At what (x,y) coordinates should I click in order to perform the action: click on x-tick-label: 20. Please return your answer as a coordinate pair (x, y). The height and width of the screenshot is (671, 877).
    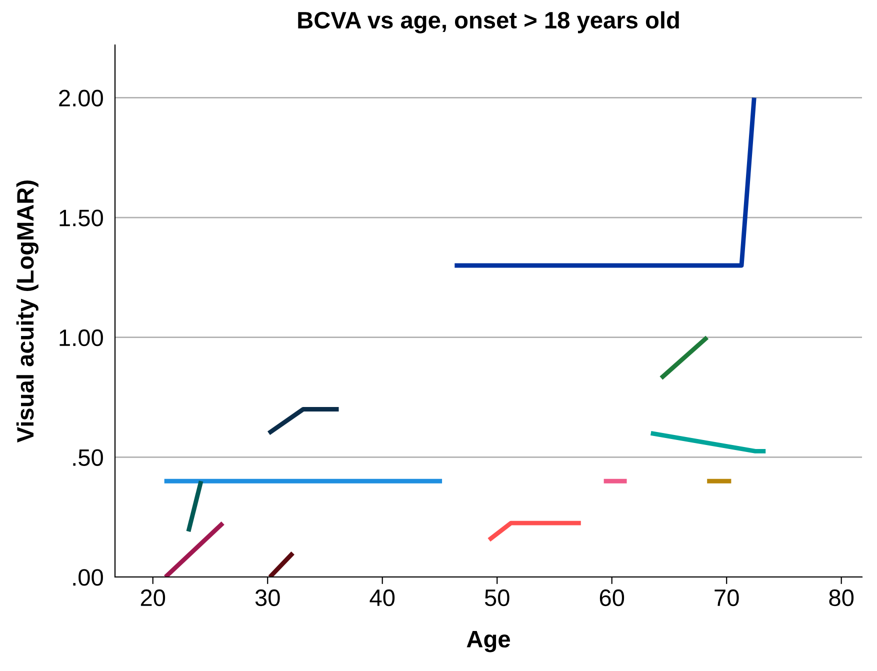
    Looking at the image, I should click on (153, 597).